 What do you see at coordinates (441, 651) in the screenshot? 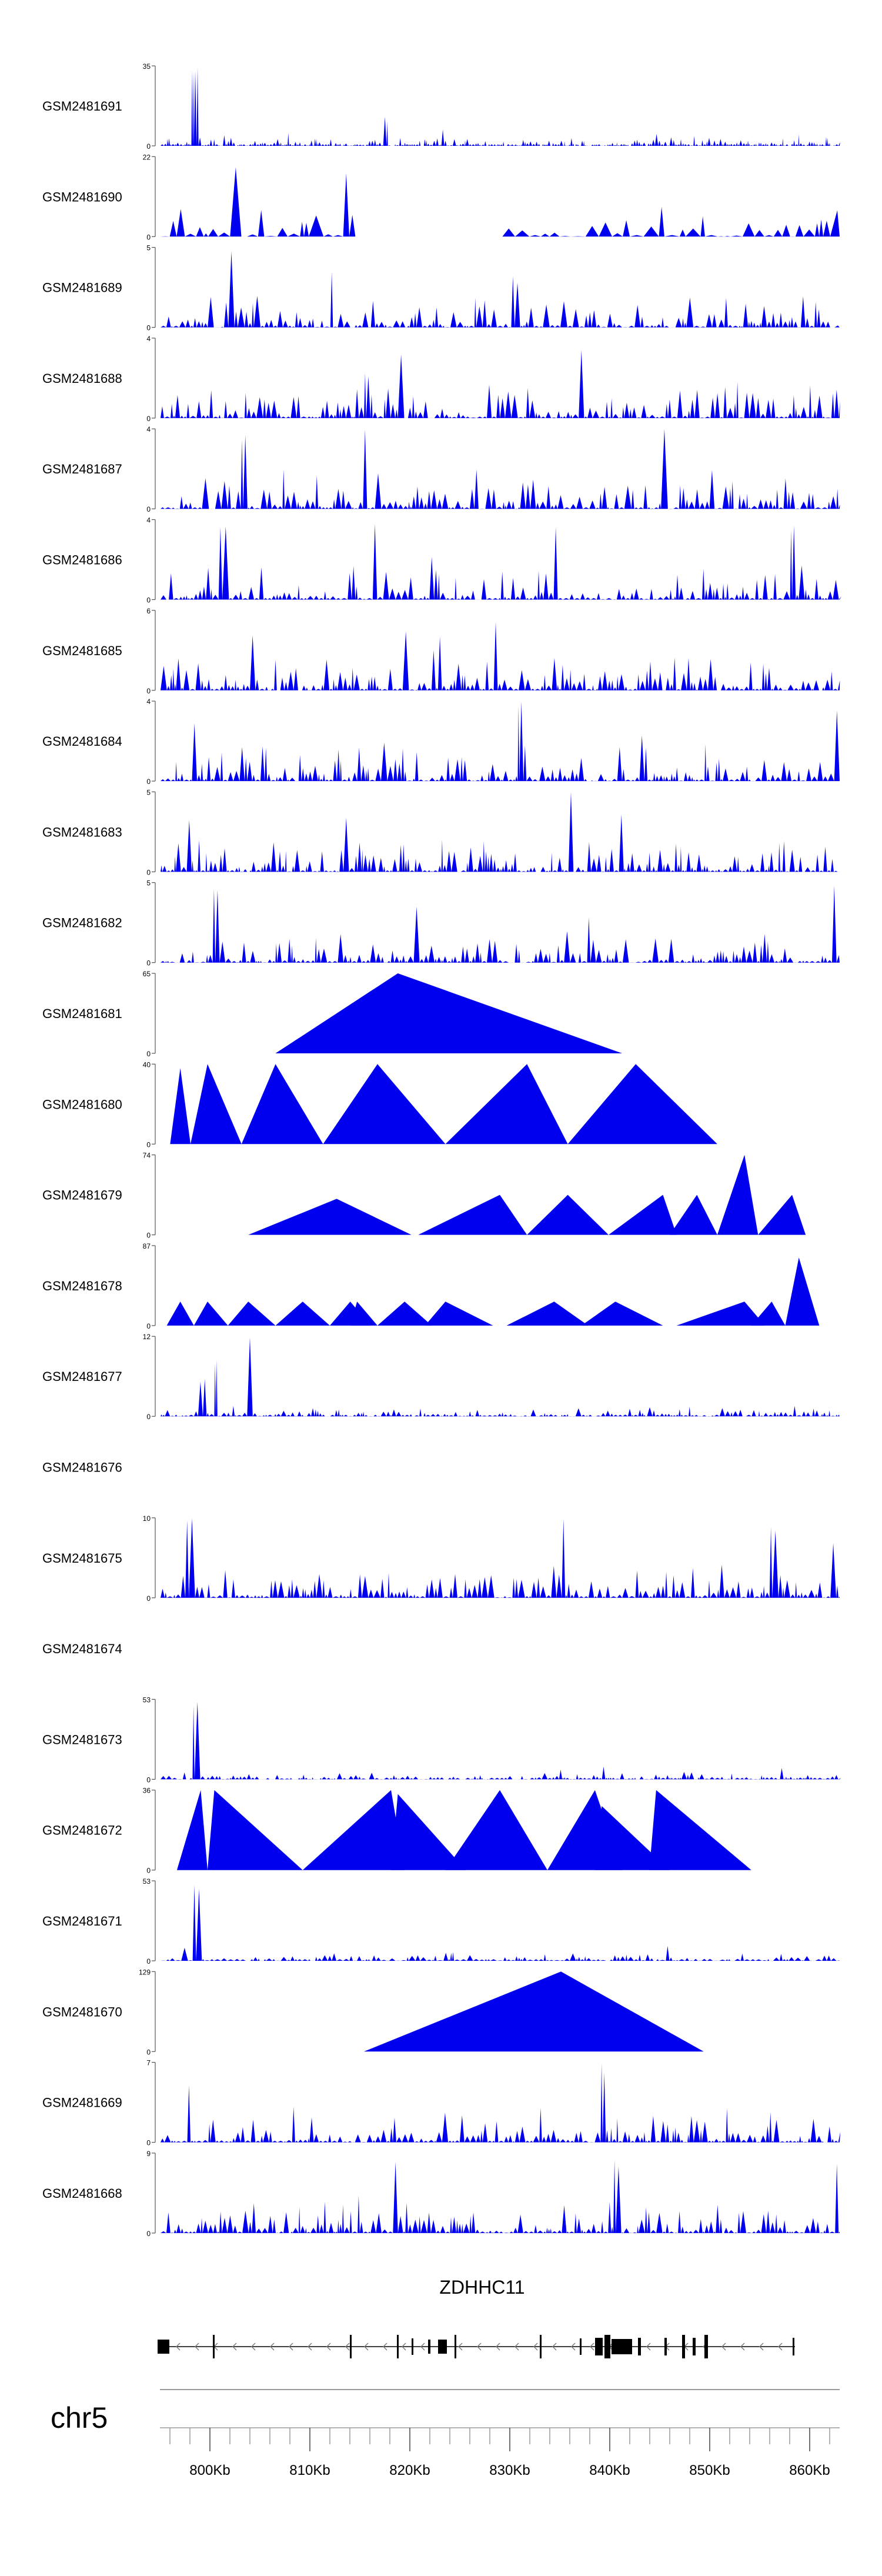
I see `track-GSM2481685: GSM2481685 6 0` at bounding box center [441, 651].